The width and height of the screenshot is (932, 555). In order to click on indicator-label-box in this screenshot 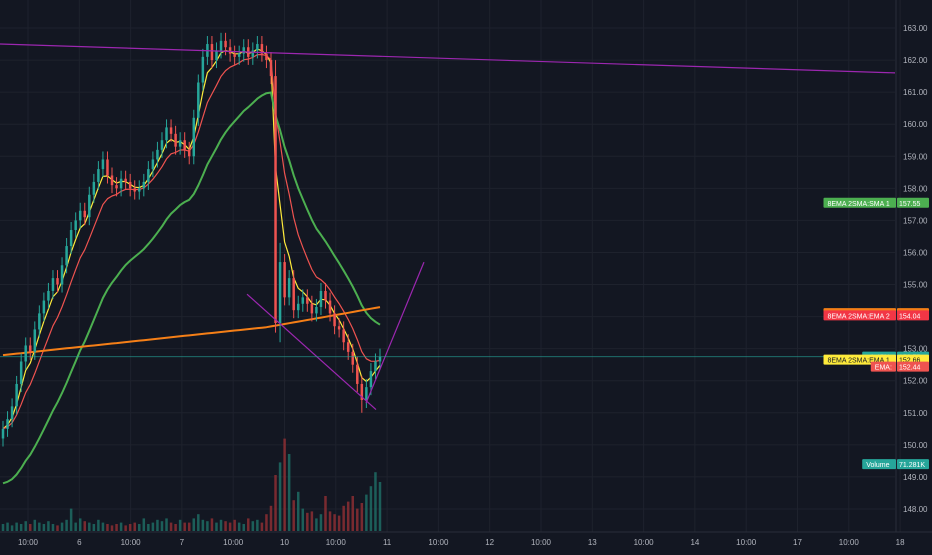, I will do `click(883, 366)`.